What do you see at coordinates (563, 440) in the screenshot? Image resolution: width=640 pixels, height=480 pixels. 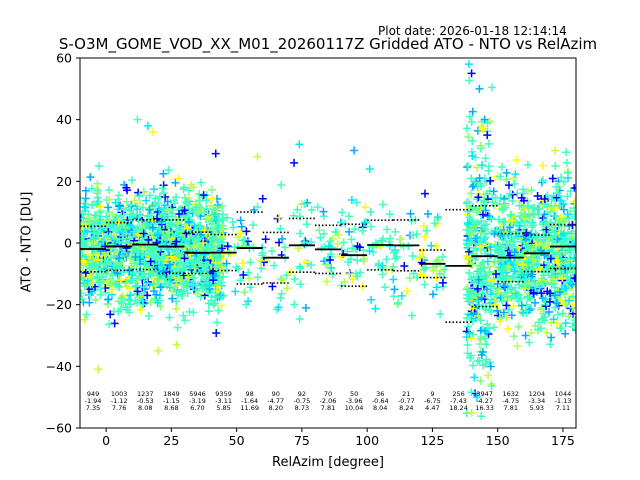 I see `x-tick-label: 175` at bounding box center [563, 440].